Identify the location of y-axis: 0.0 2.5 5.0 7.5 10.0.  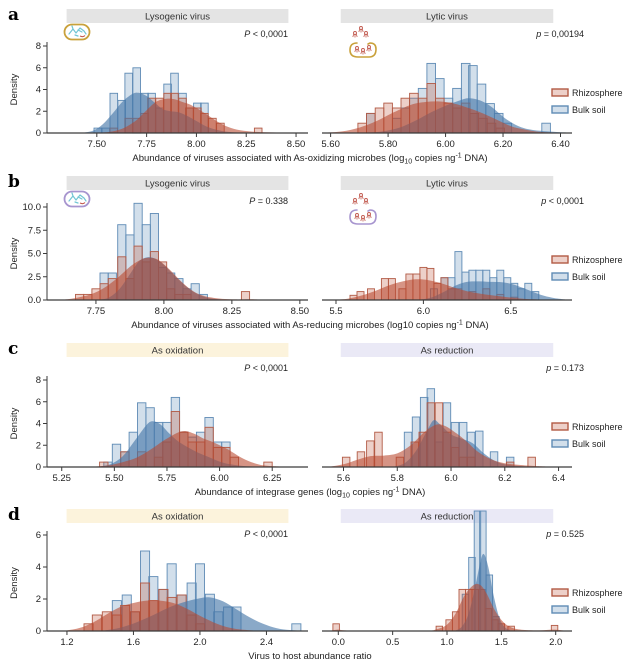
(35, 254).